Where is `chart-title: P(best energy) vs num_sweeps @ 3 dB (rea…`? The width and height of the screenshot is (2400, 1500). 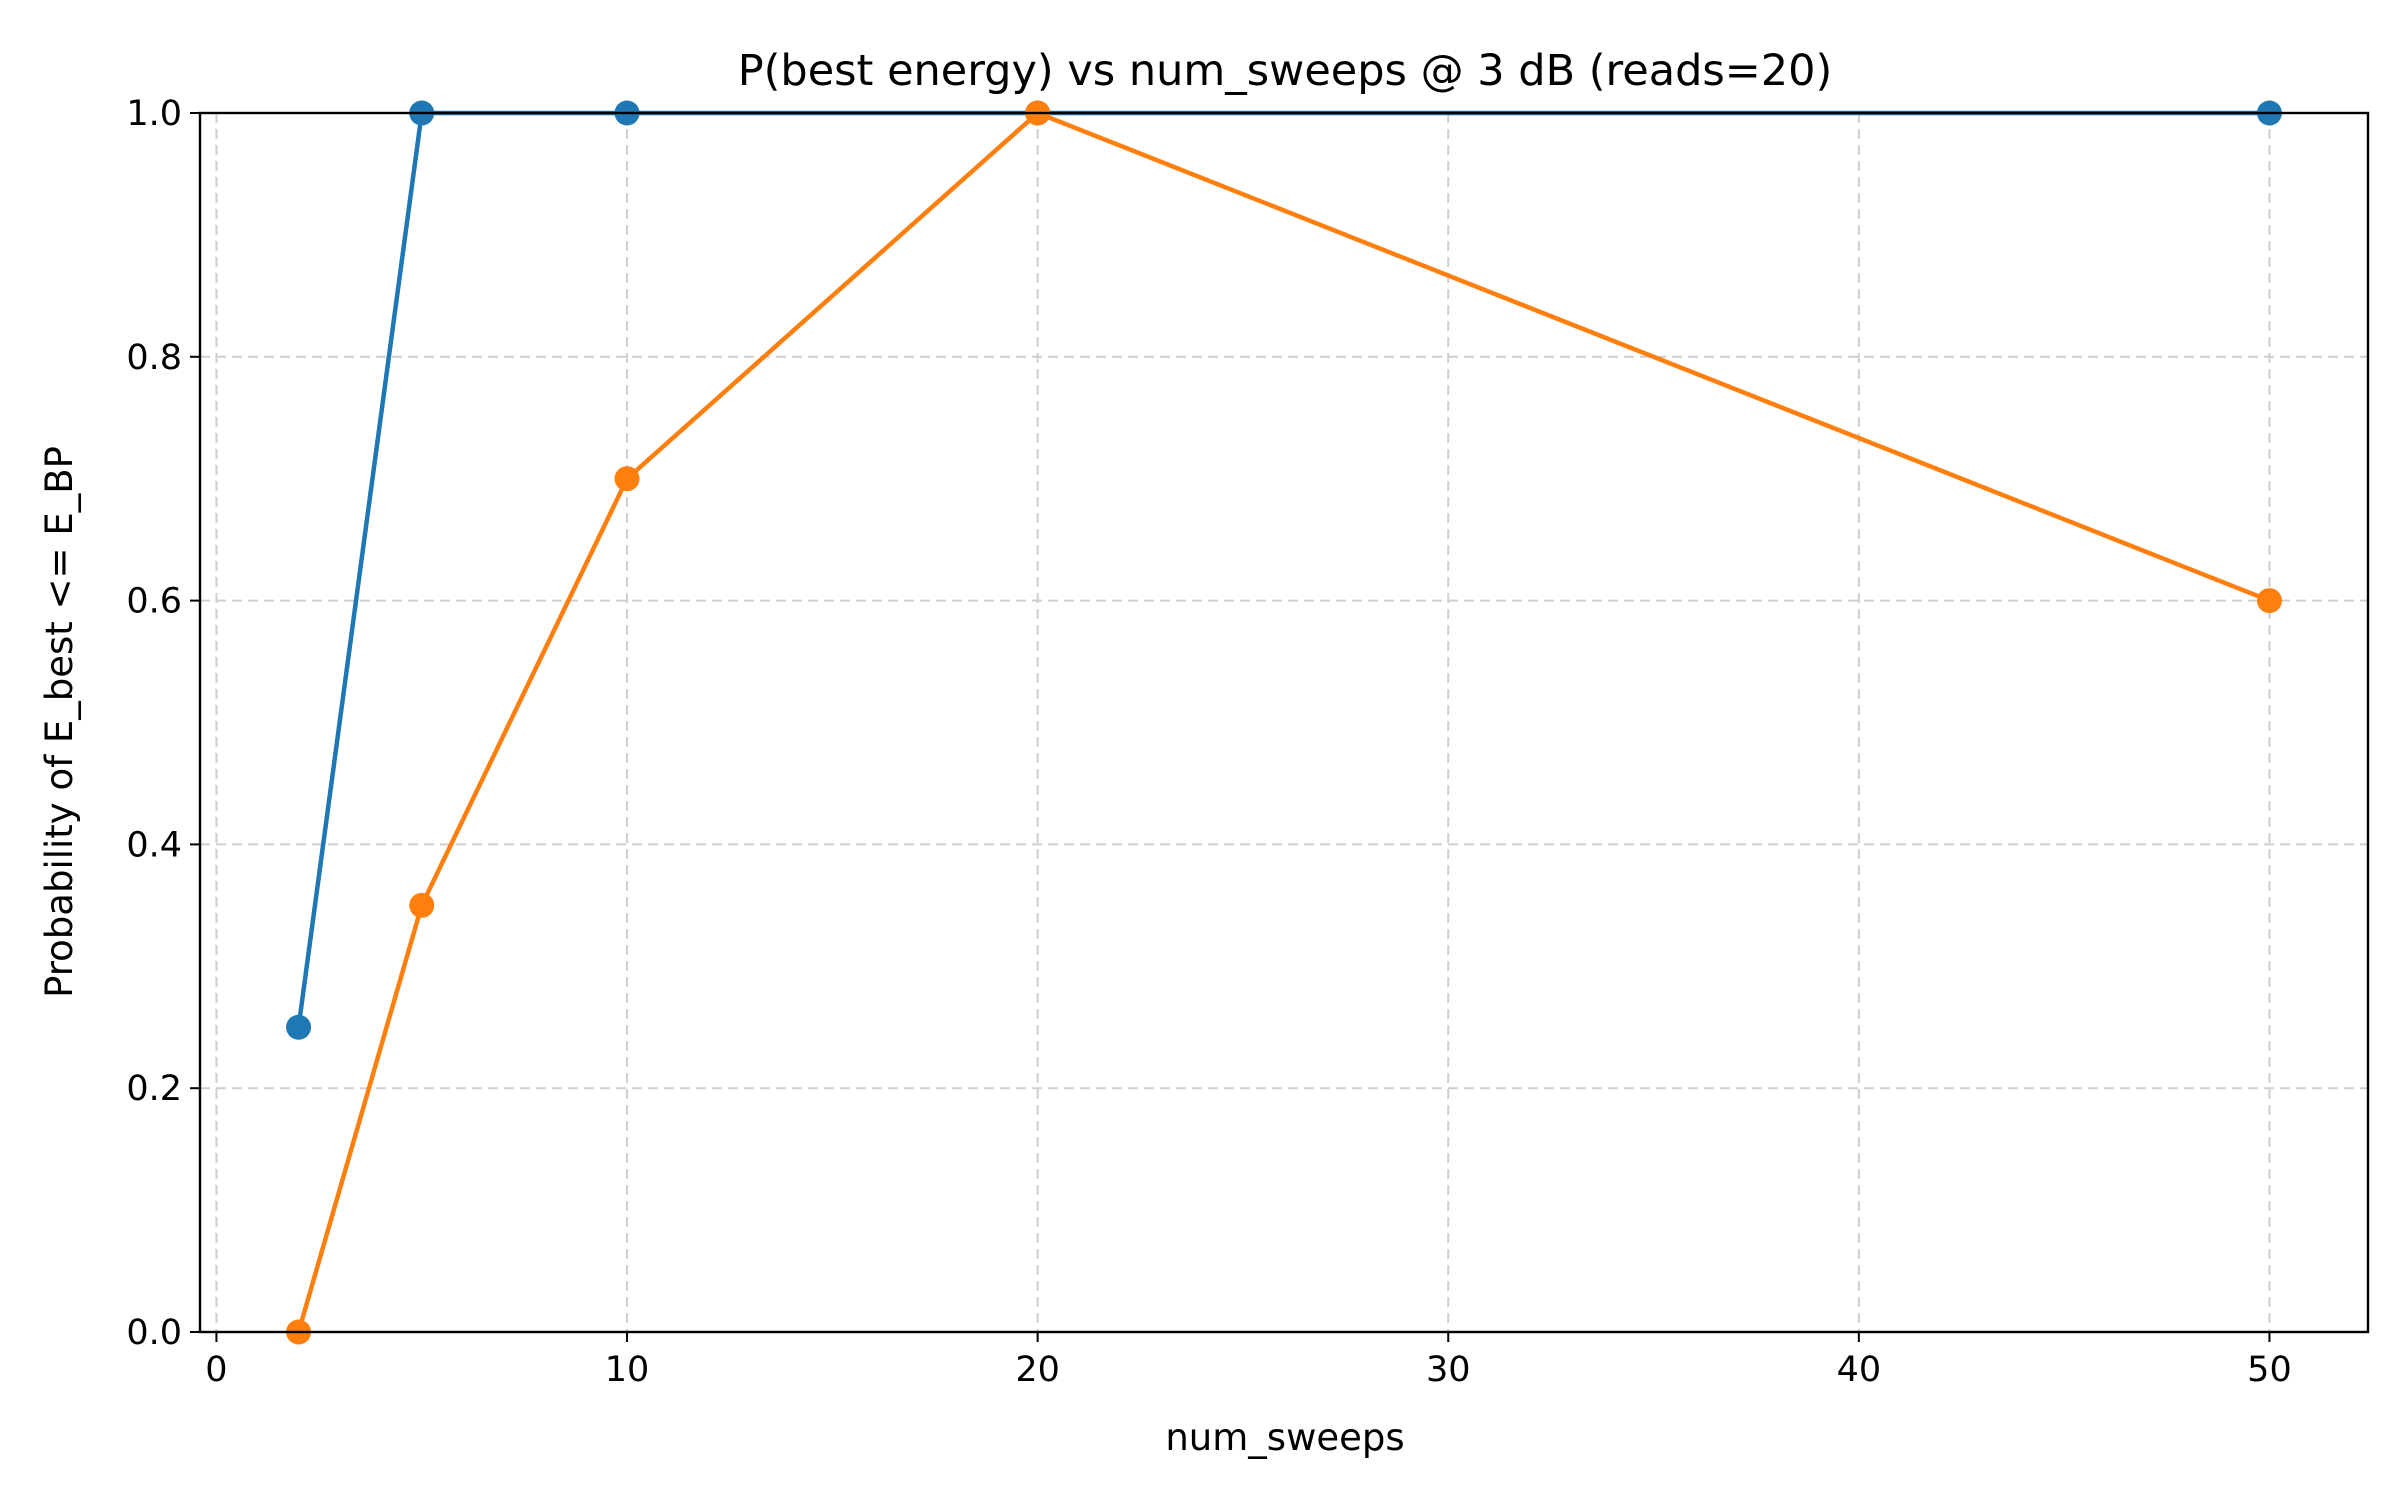
chart-title: P(best energy) vs num_sweeps @ 3 dB (rea… is located at coordinates (1285, 71).